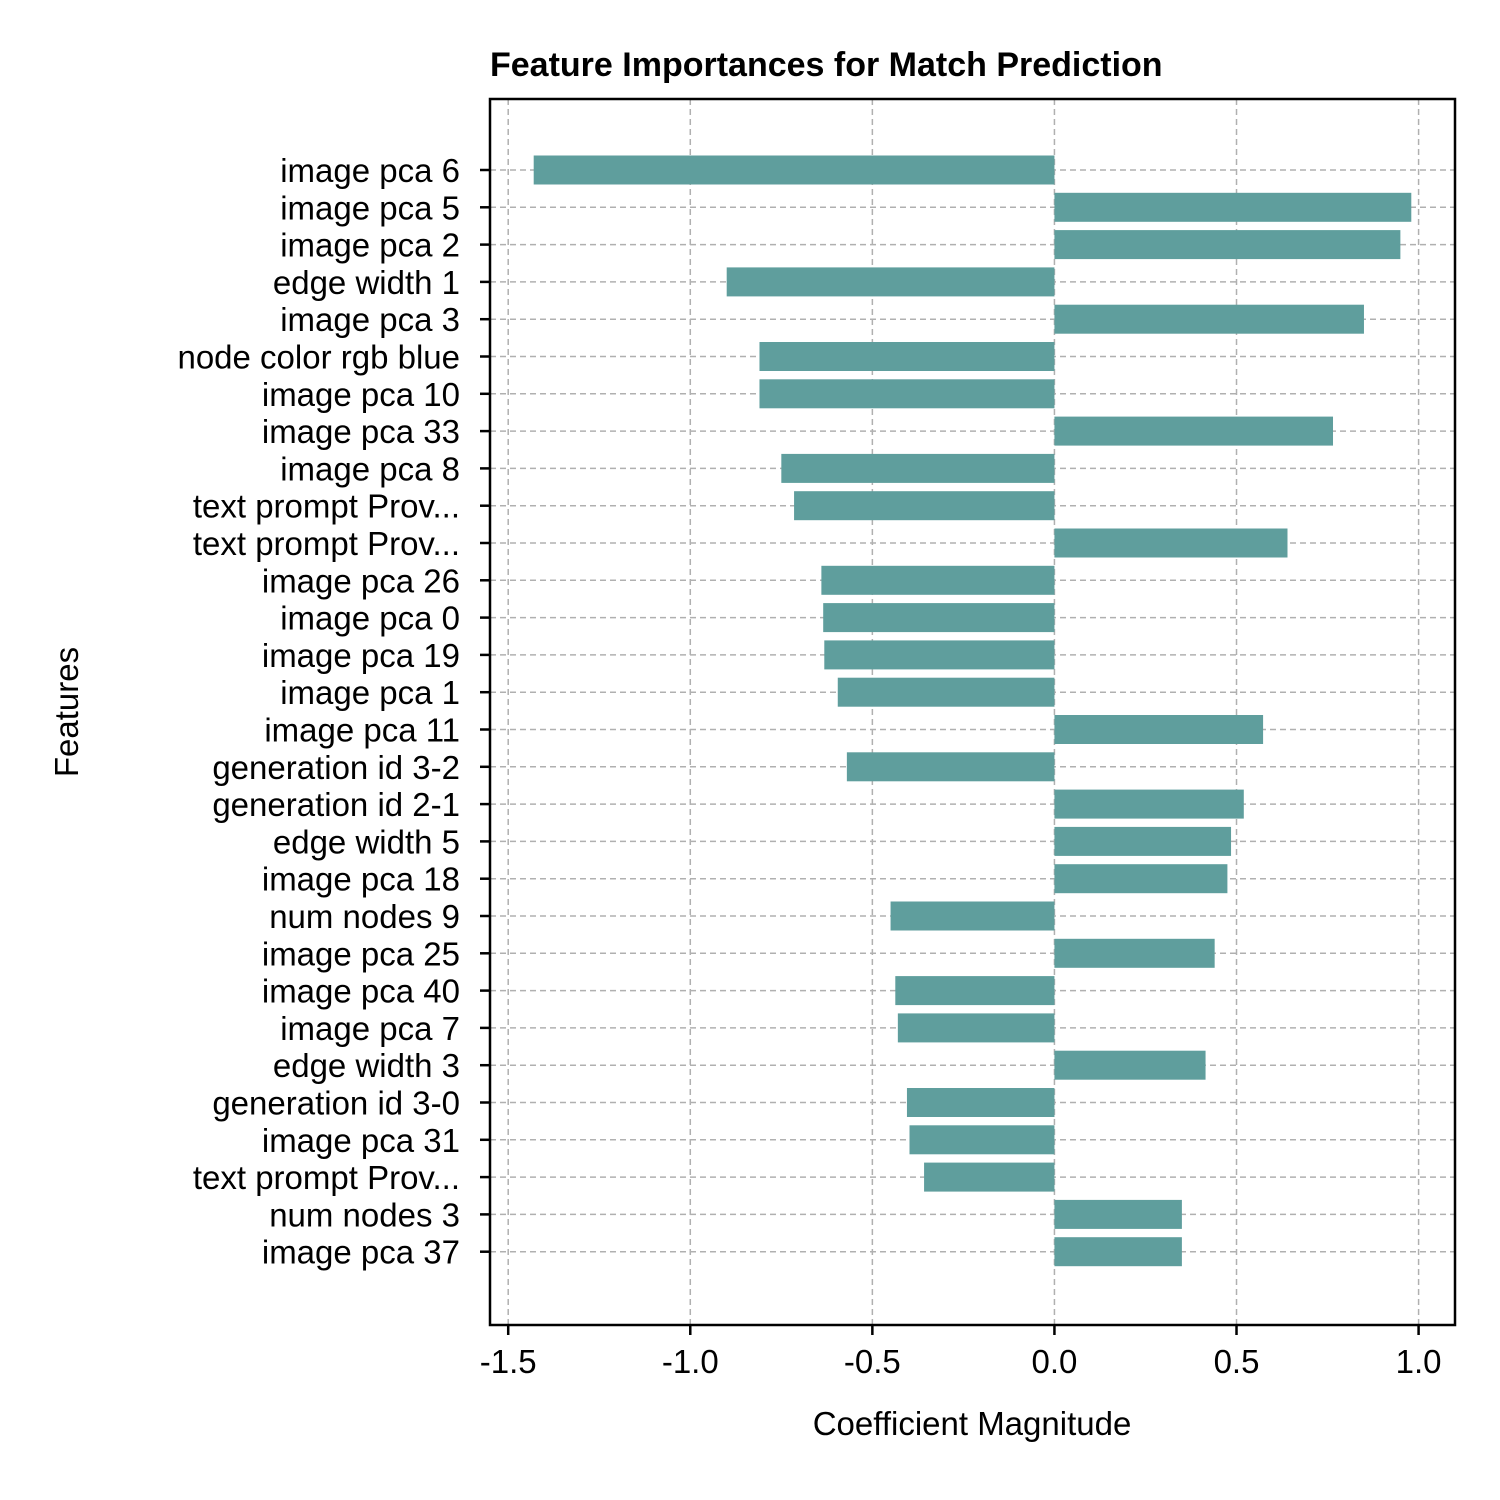 This screenshot has width=1500, height=1500. I want to click on y-tick-label: image pca 26, so click(361, 580).